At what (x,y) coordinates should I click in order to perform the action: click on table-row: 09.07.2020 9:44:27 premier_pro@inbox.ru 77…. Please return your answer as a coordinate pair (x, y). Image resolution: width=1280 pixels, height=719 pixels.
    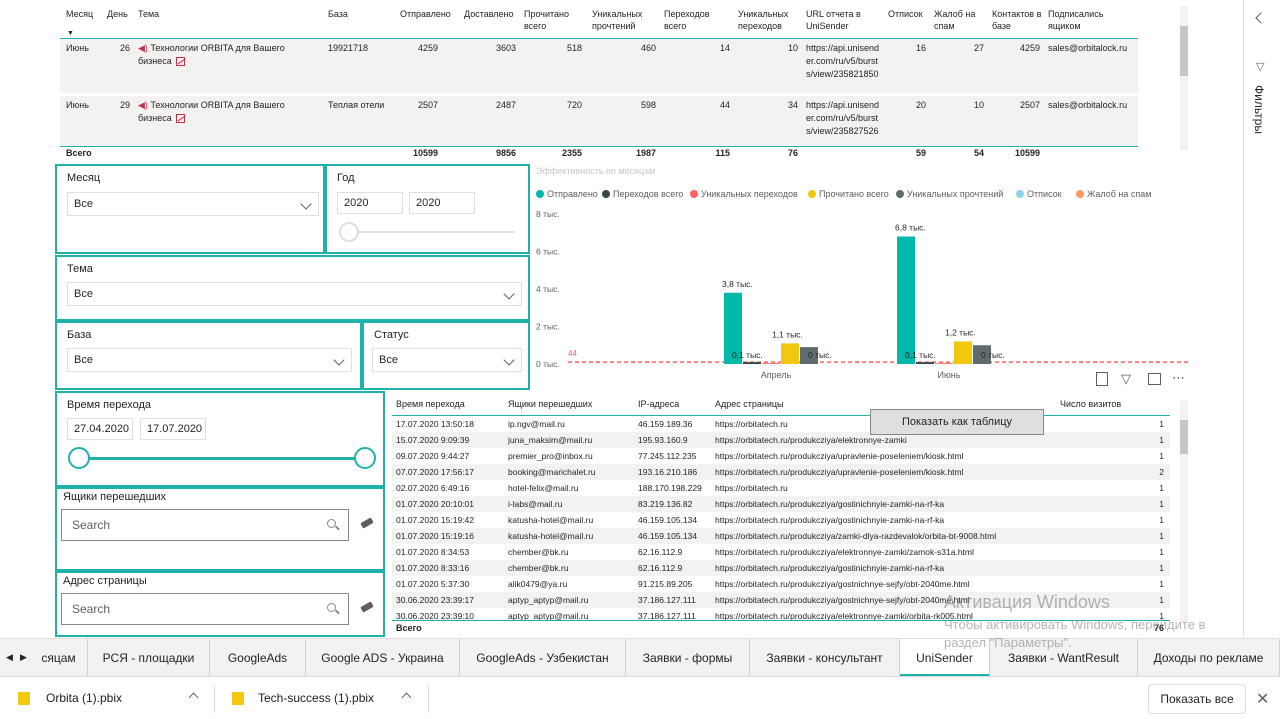
    Looking at the image, I should click on (781, 456).